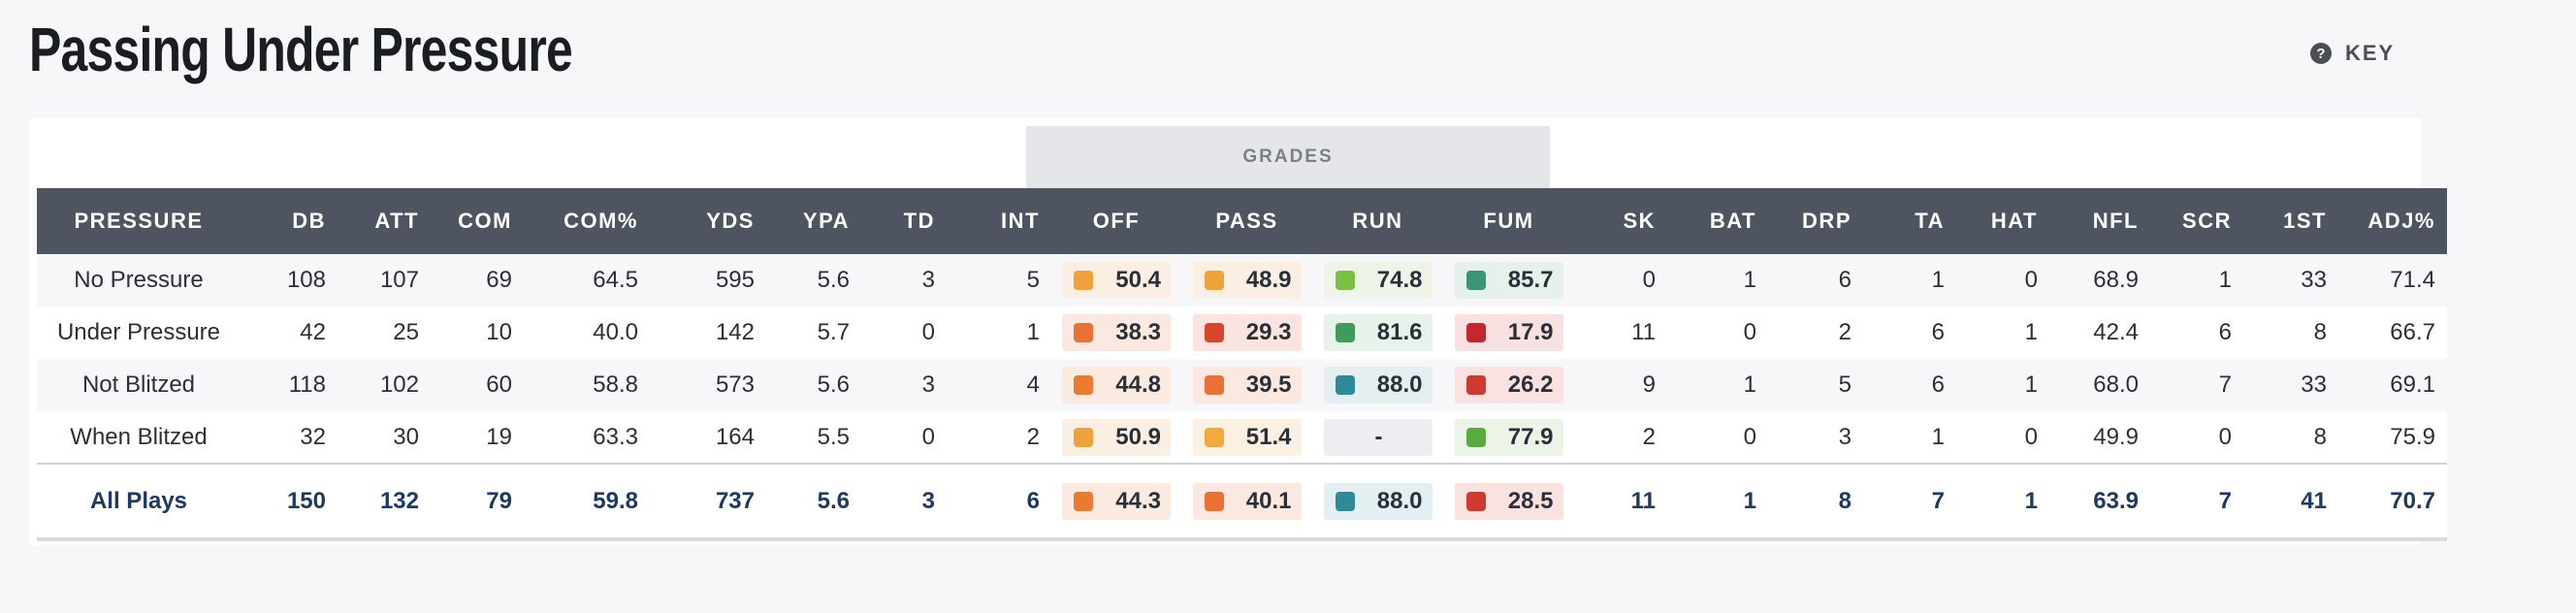 The height and width of the screenshot is (613, 2576). What do you see at coordinates (477, 221) in the screenshot?
I see `column-header-com: COM` at bounding box center [477, 221].